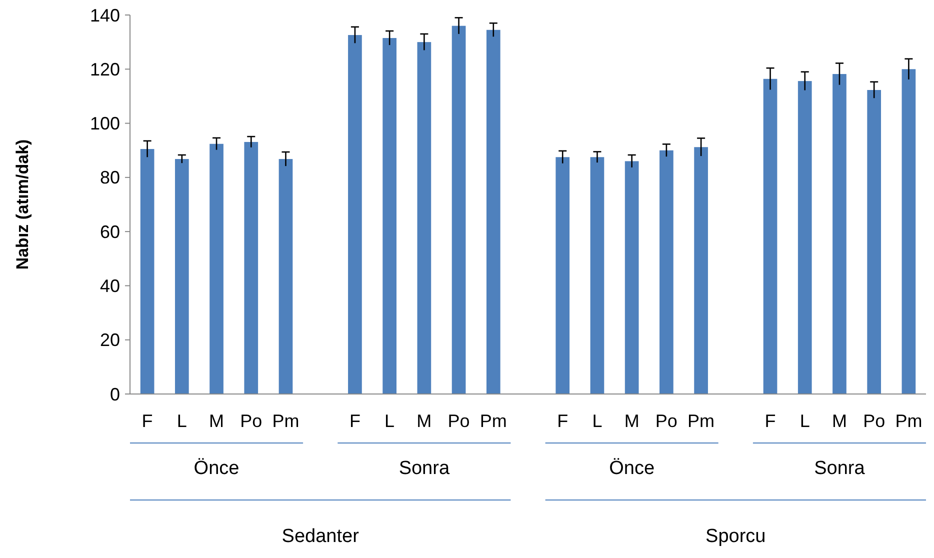 This screenshot has width=934, height=558. Describe the element at coordinates (110, 340) in the screenshot. I see `y-tick-label: 20` at that location.